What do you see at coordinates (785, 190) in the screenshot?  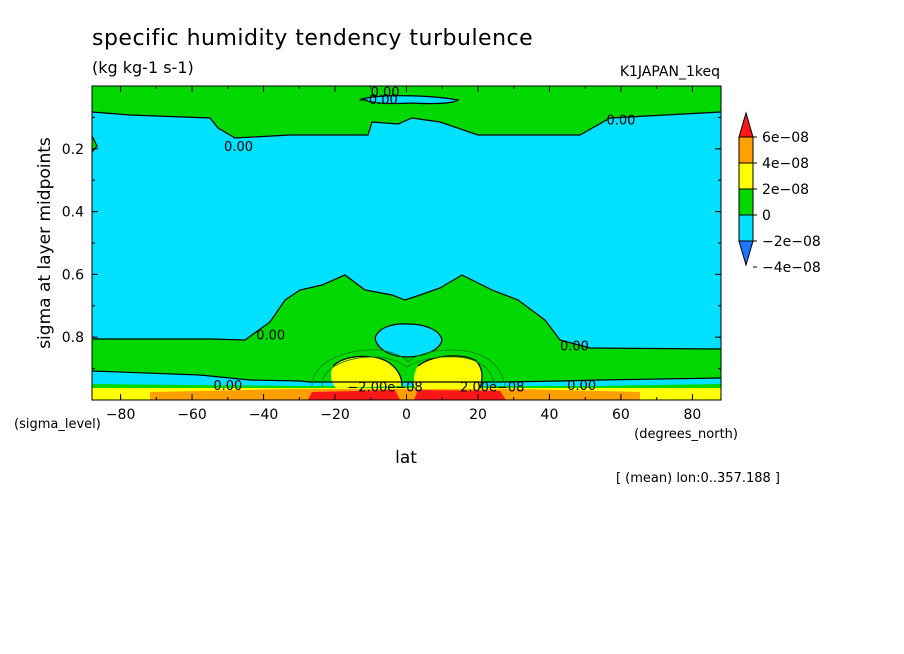 I see `colorbar-label: 2e−08` at bounding box center [785, 190].